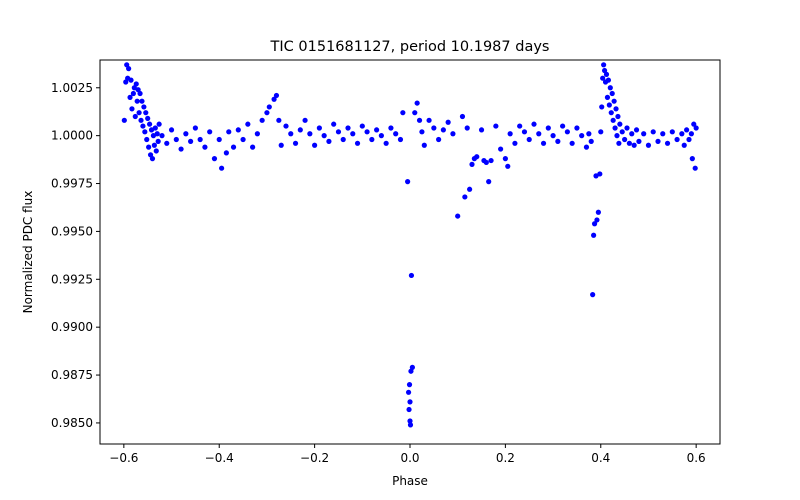 The width and height of the screenshot is (800, 500). Describe the element at coordinates (72, 184) in the screenshot. I see `y-tick-label: 0.9975` at that location.